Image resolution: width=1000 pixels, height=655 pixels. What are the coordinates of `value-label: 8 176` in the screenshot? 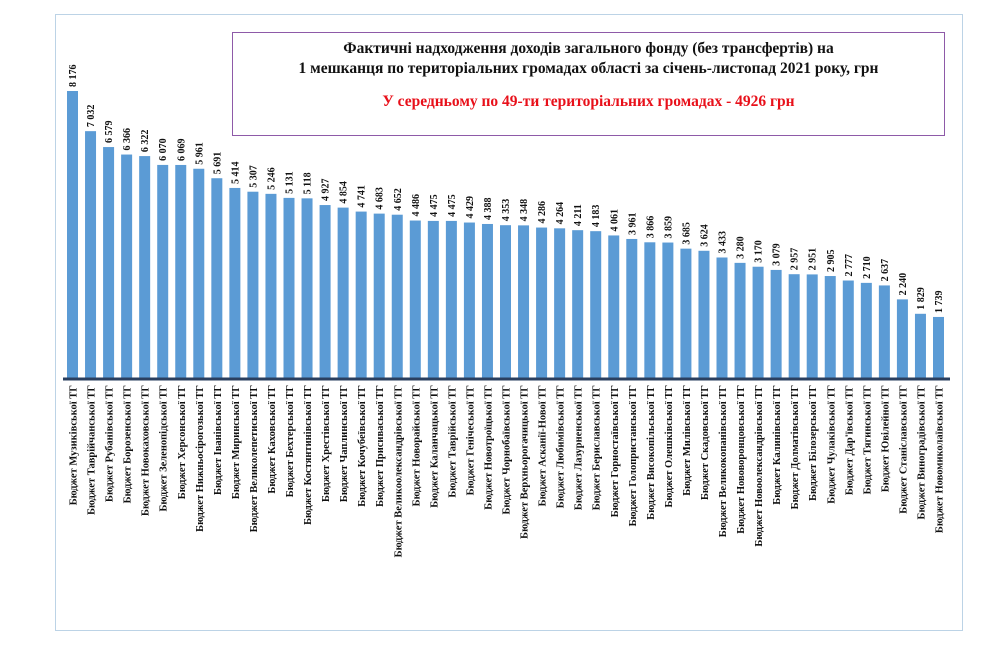 It's located at (73, 76).